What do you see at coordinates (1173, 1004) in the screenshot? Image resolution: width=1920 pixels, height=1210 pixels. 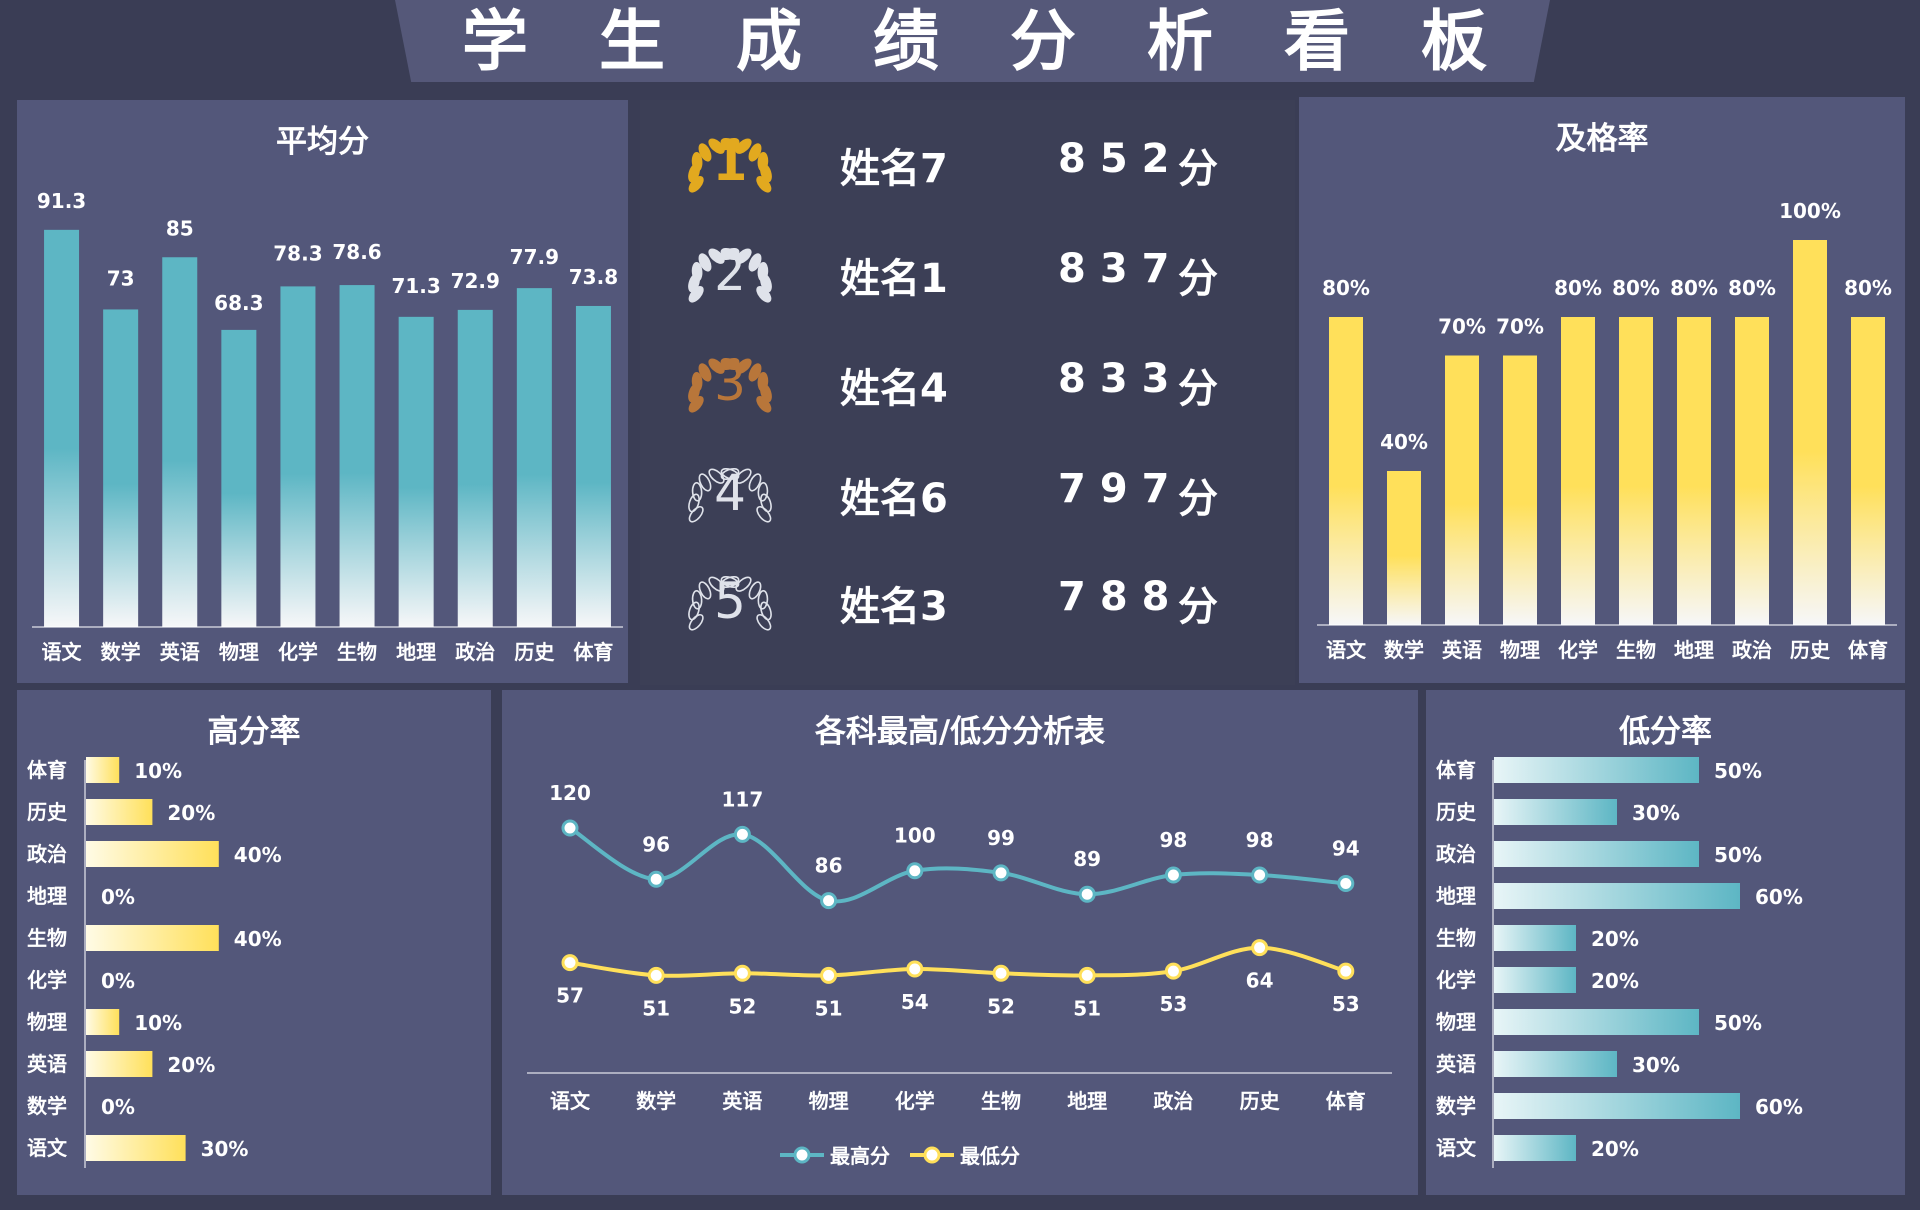 I see `data-label: 53` at bounding box center [1173, 1004].